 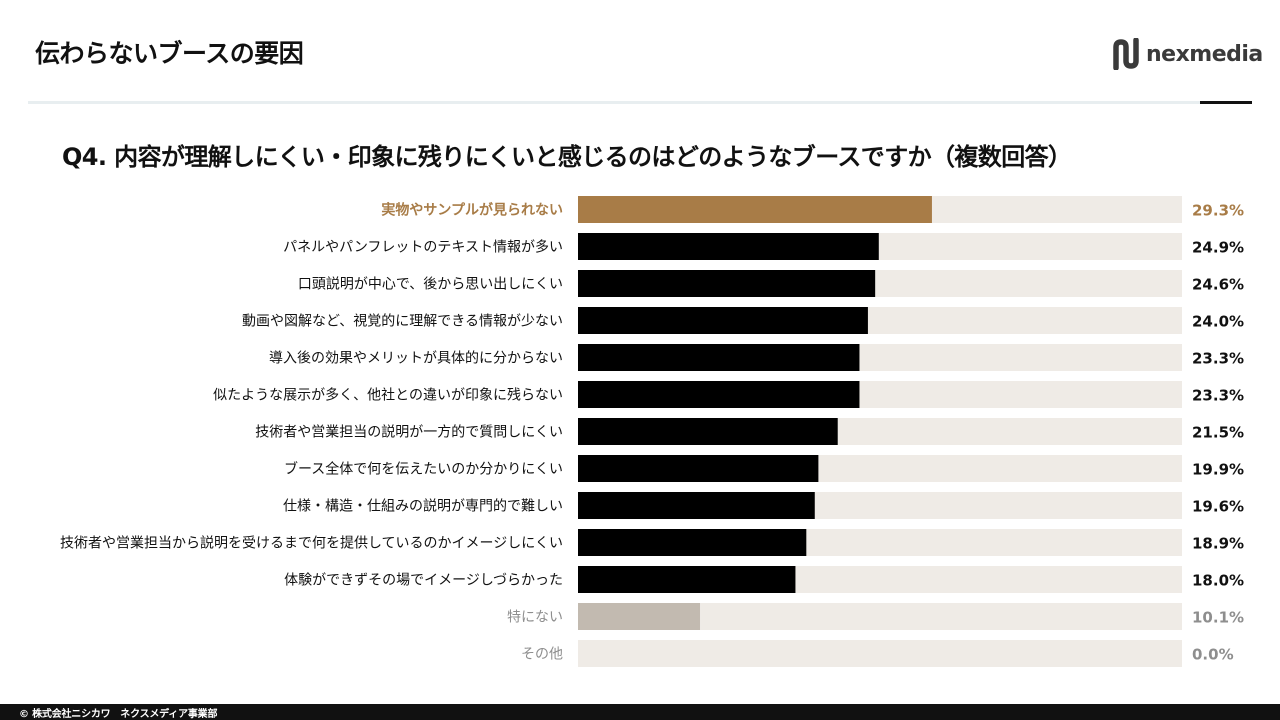 I want to click on category-label: パネルやパンフレットのテキスト情報が多い, so click(x=423, y=247).